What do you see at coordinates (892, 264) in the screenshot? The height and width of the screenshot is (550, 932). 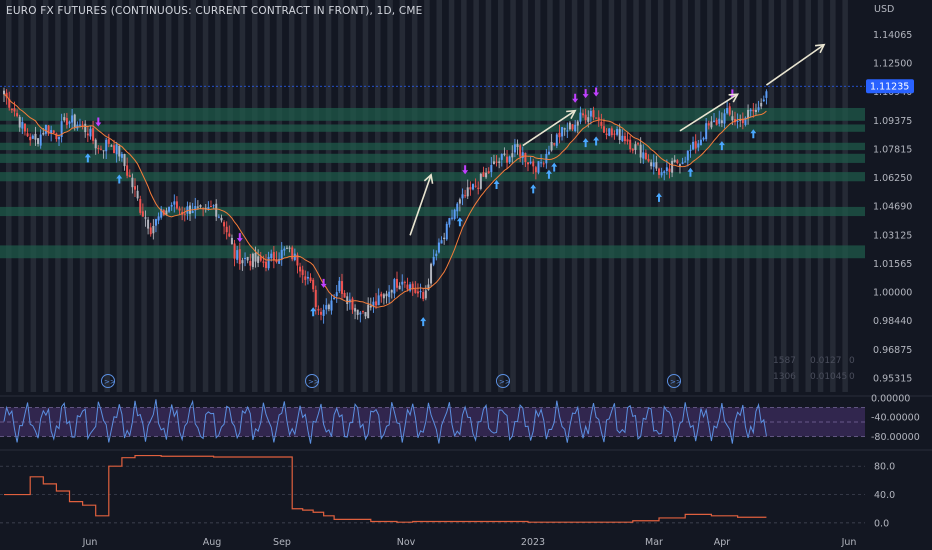 I see `price-tick-label: 1.01565` at bounding box center [892, 264].